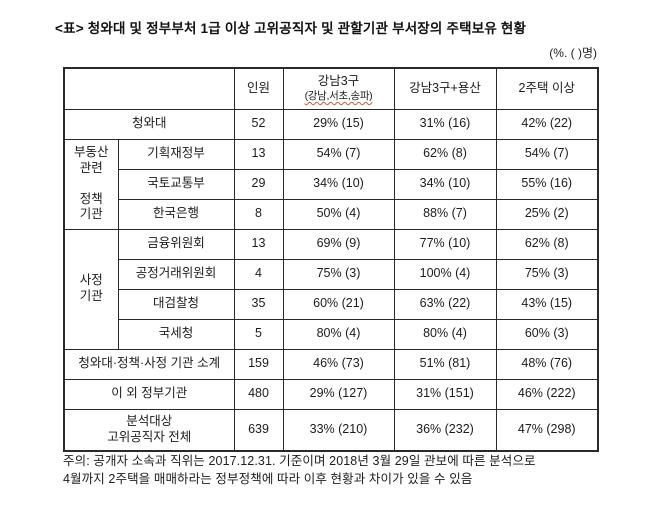  Describe the element at coordinates (445, 304) in the screenshot. I see `cell-gangnam3-yongsan: 63% (22)` at that location.